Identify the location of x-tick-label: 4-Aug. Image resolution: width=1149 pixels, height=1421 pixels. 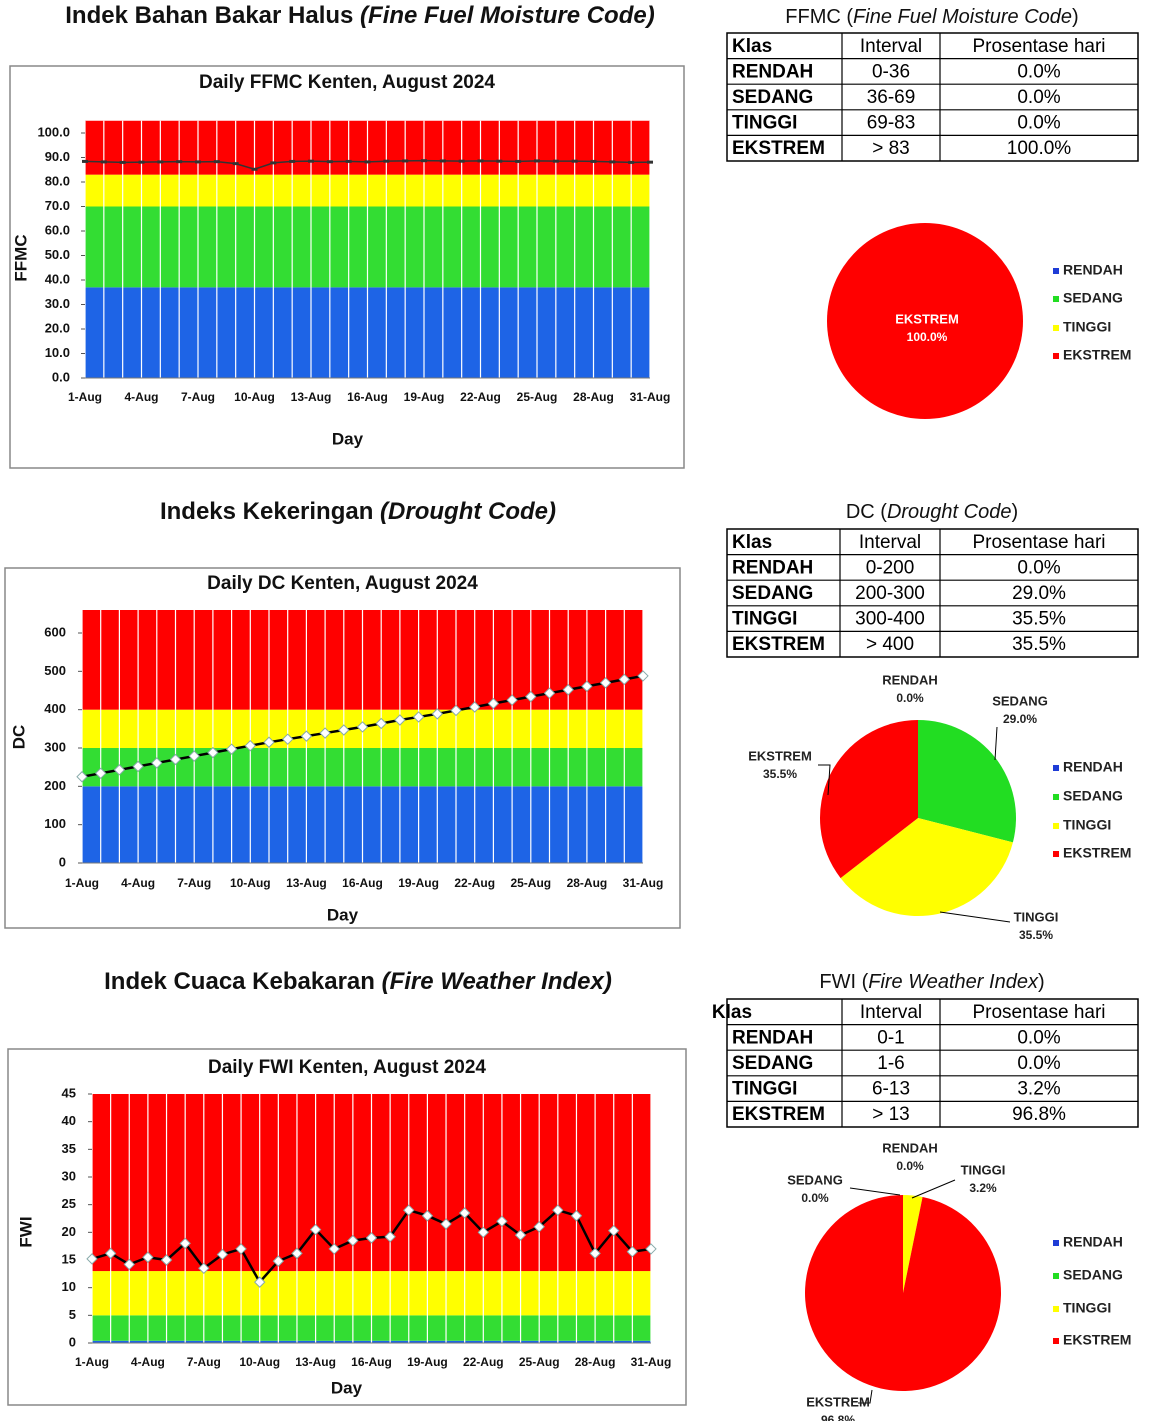
(138, 883).